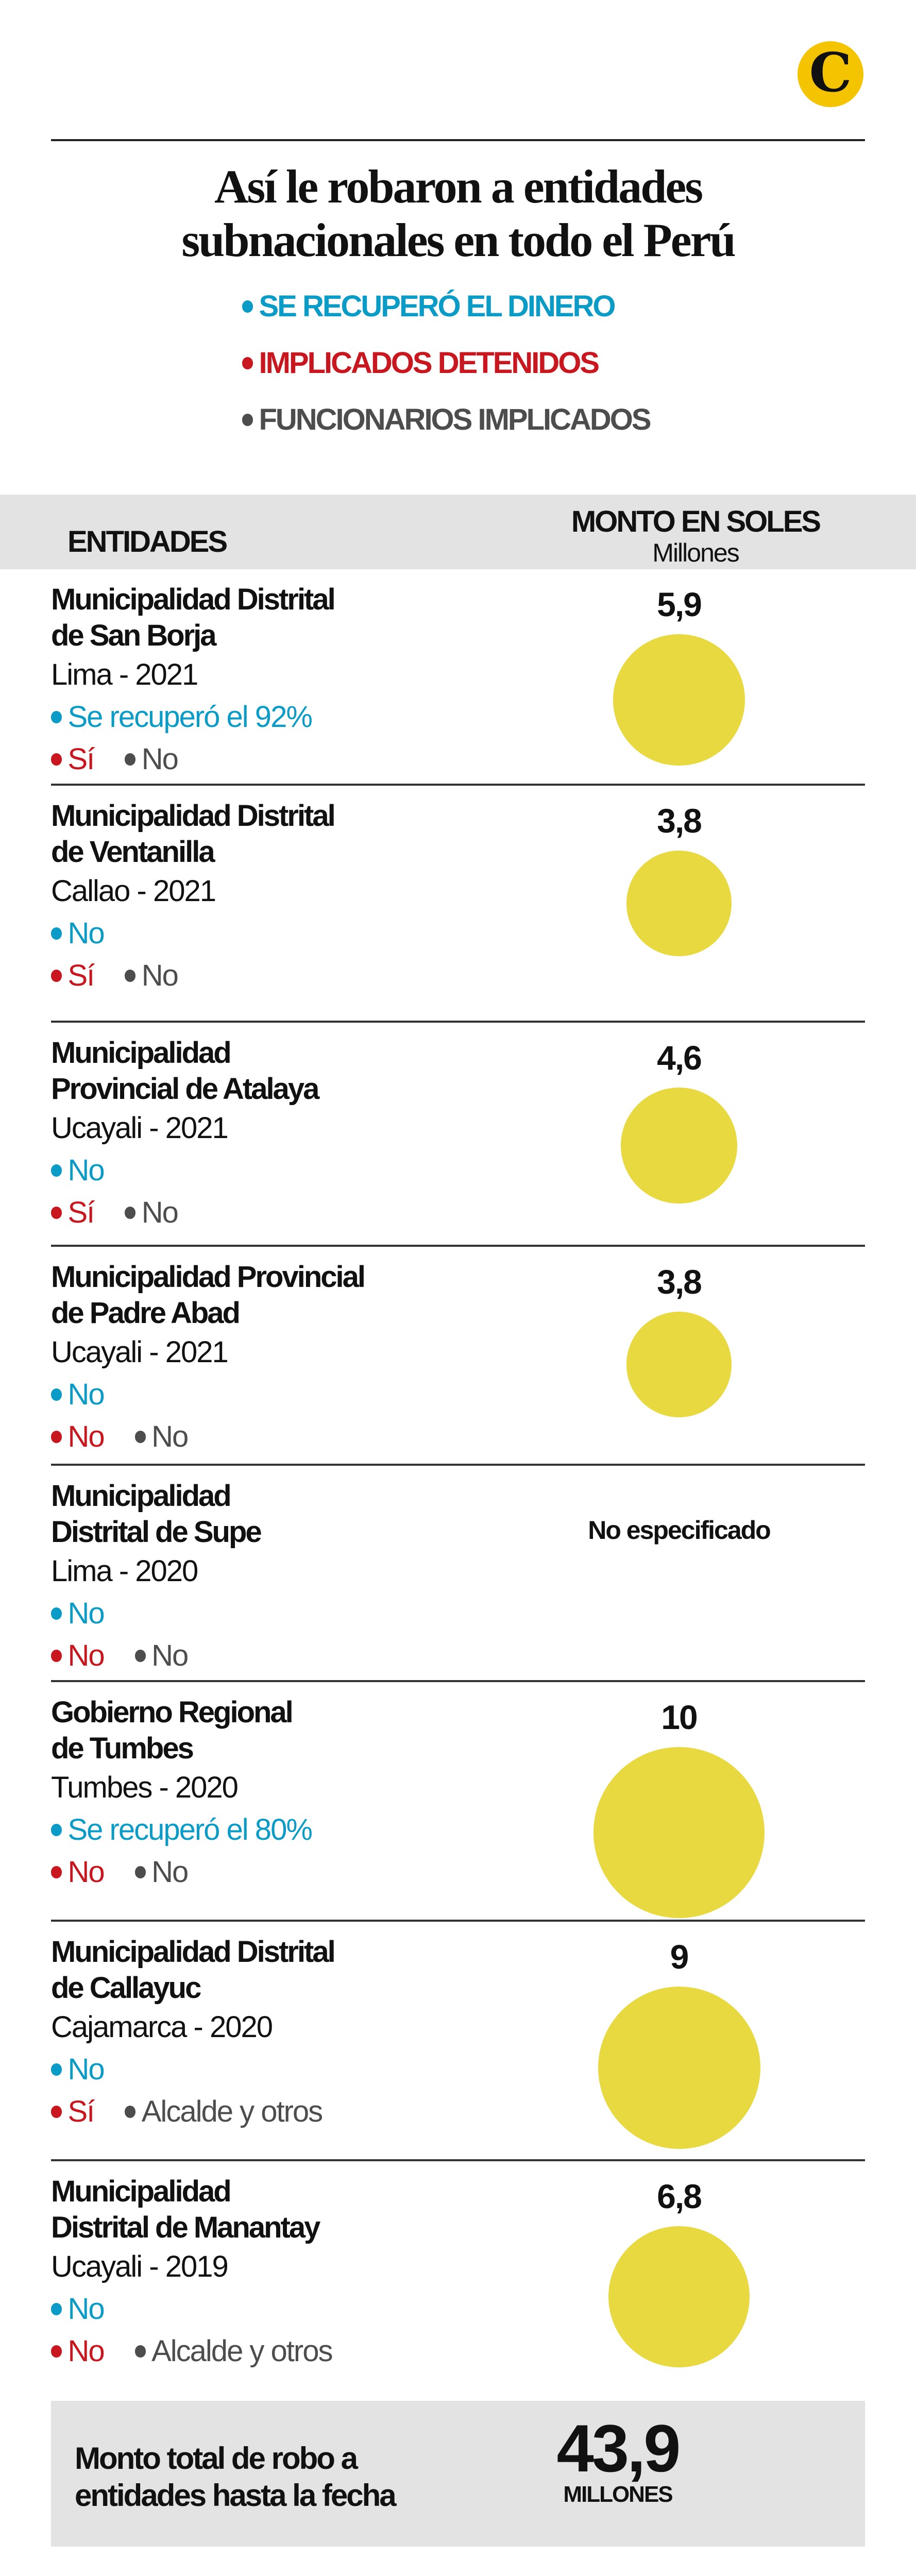  What do you see at coordinates (458, 532) in the screenshot?
I see `table-header: ENTIDADES MONTO EN SOLES Millones` at bounding box center [458, 532].